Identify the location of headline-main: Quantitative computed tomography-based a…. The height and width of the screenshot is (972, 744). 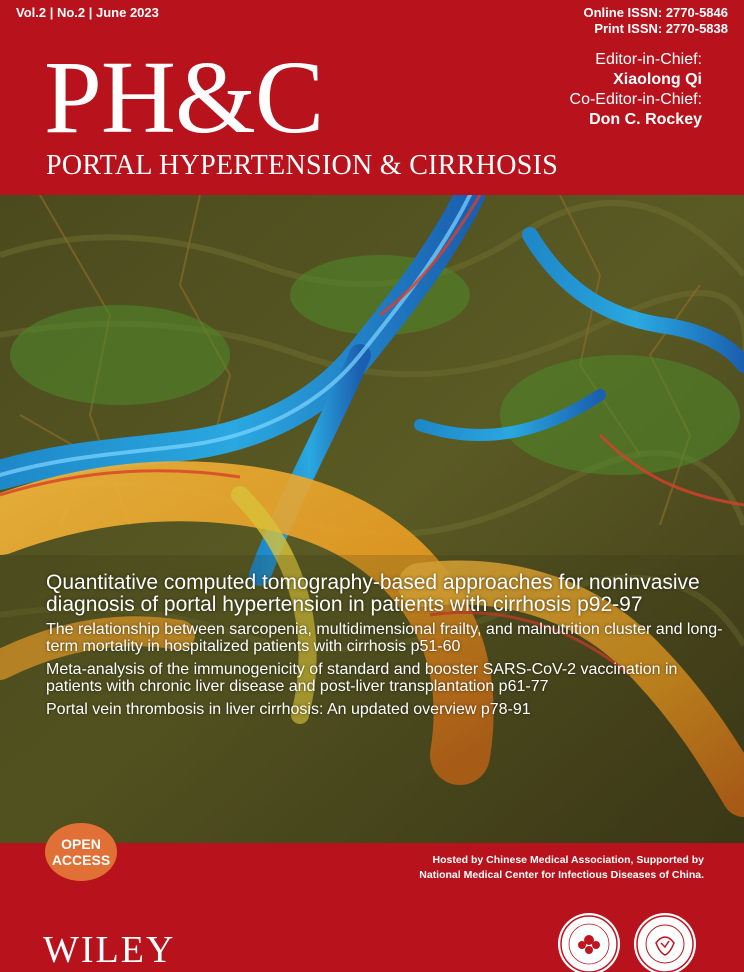
(373, 593).